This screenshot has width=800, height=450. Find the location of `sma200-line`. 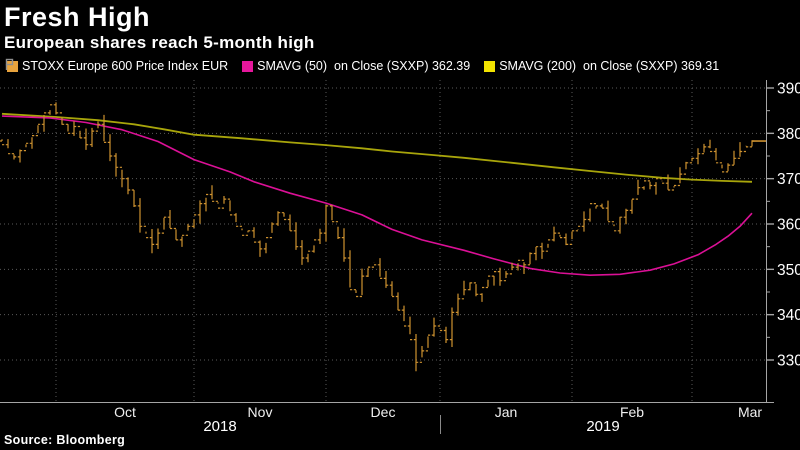

sma200-line is located at coordinates (377, 147).